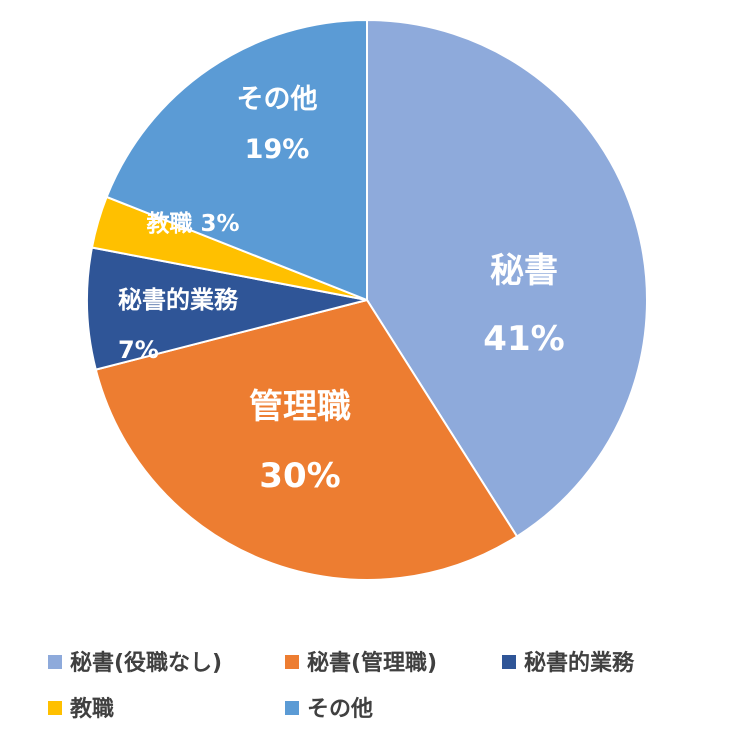  What do you see at coordinates (138, 350) in the screenshot?
I see `slice-3-percent-label: 7%` at bounding box center [138, 350].